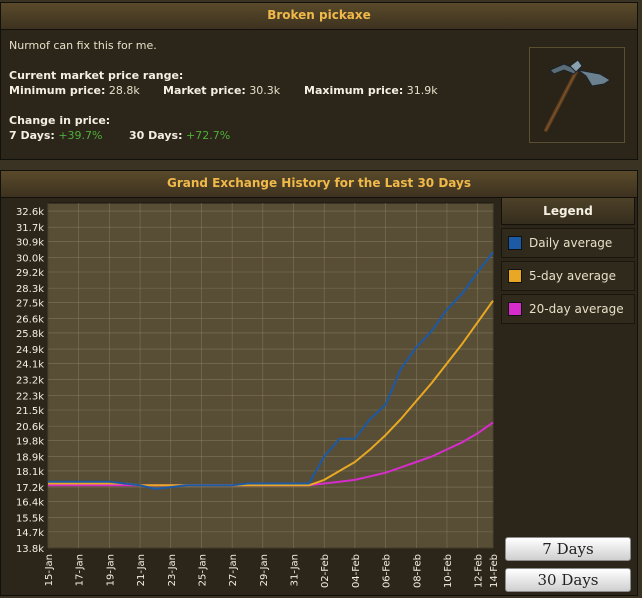  I want to click on 20-day-average-swatch, so click(515, 309).